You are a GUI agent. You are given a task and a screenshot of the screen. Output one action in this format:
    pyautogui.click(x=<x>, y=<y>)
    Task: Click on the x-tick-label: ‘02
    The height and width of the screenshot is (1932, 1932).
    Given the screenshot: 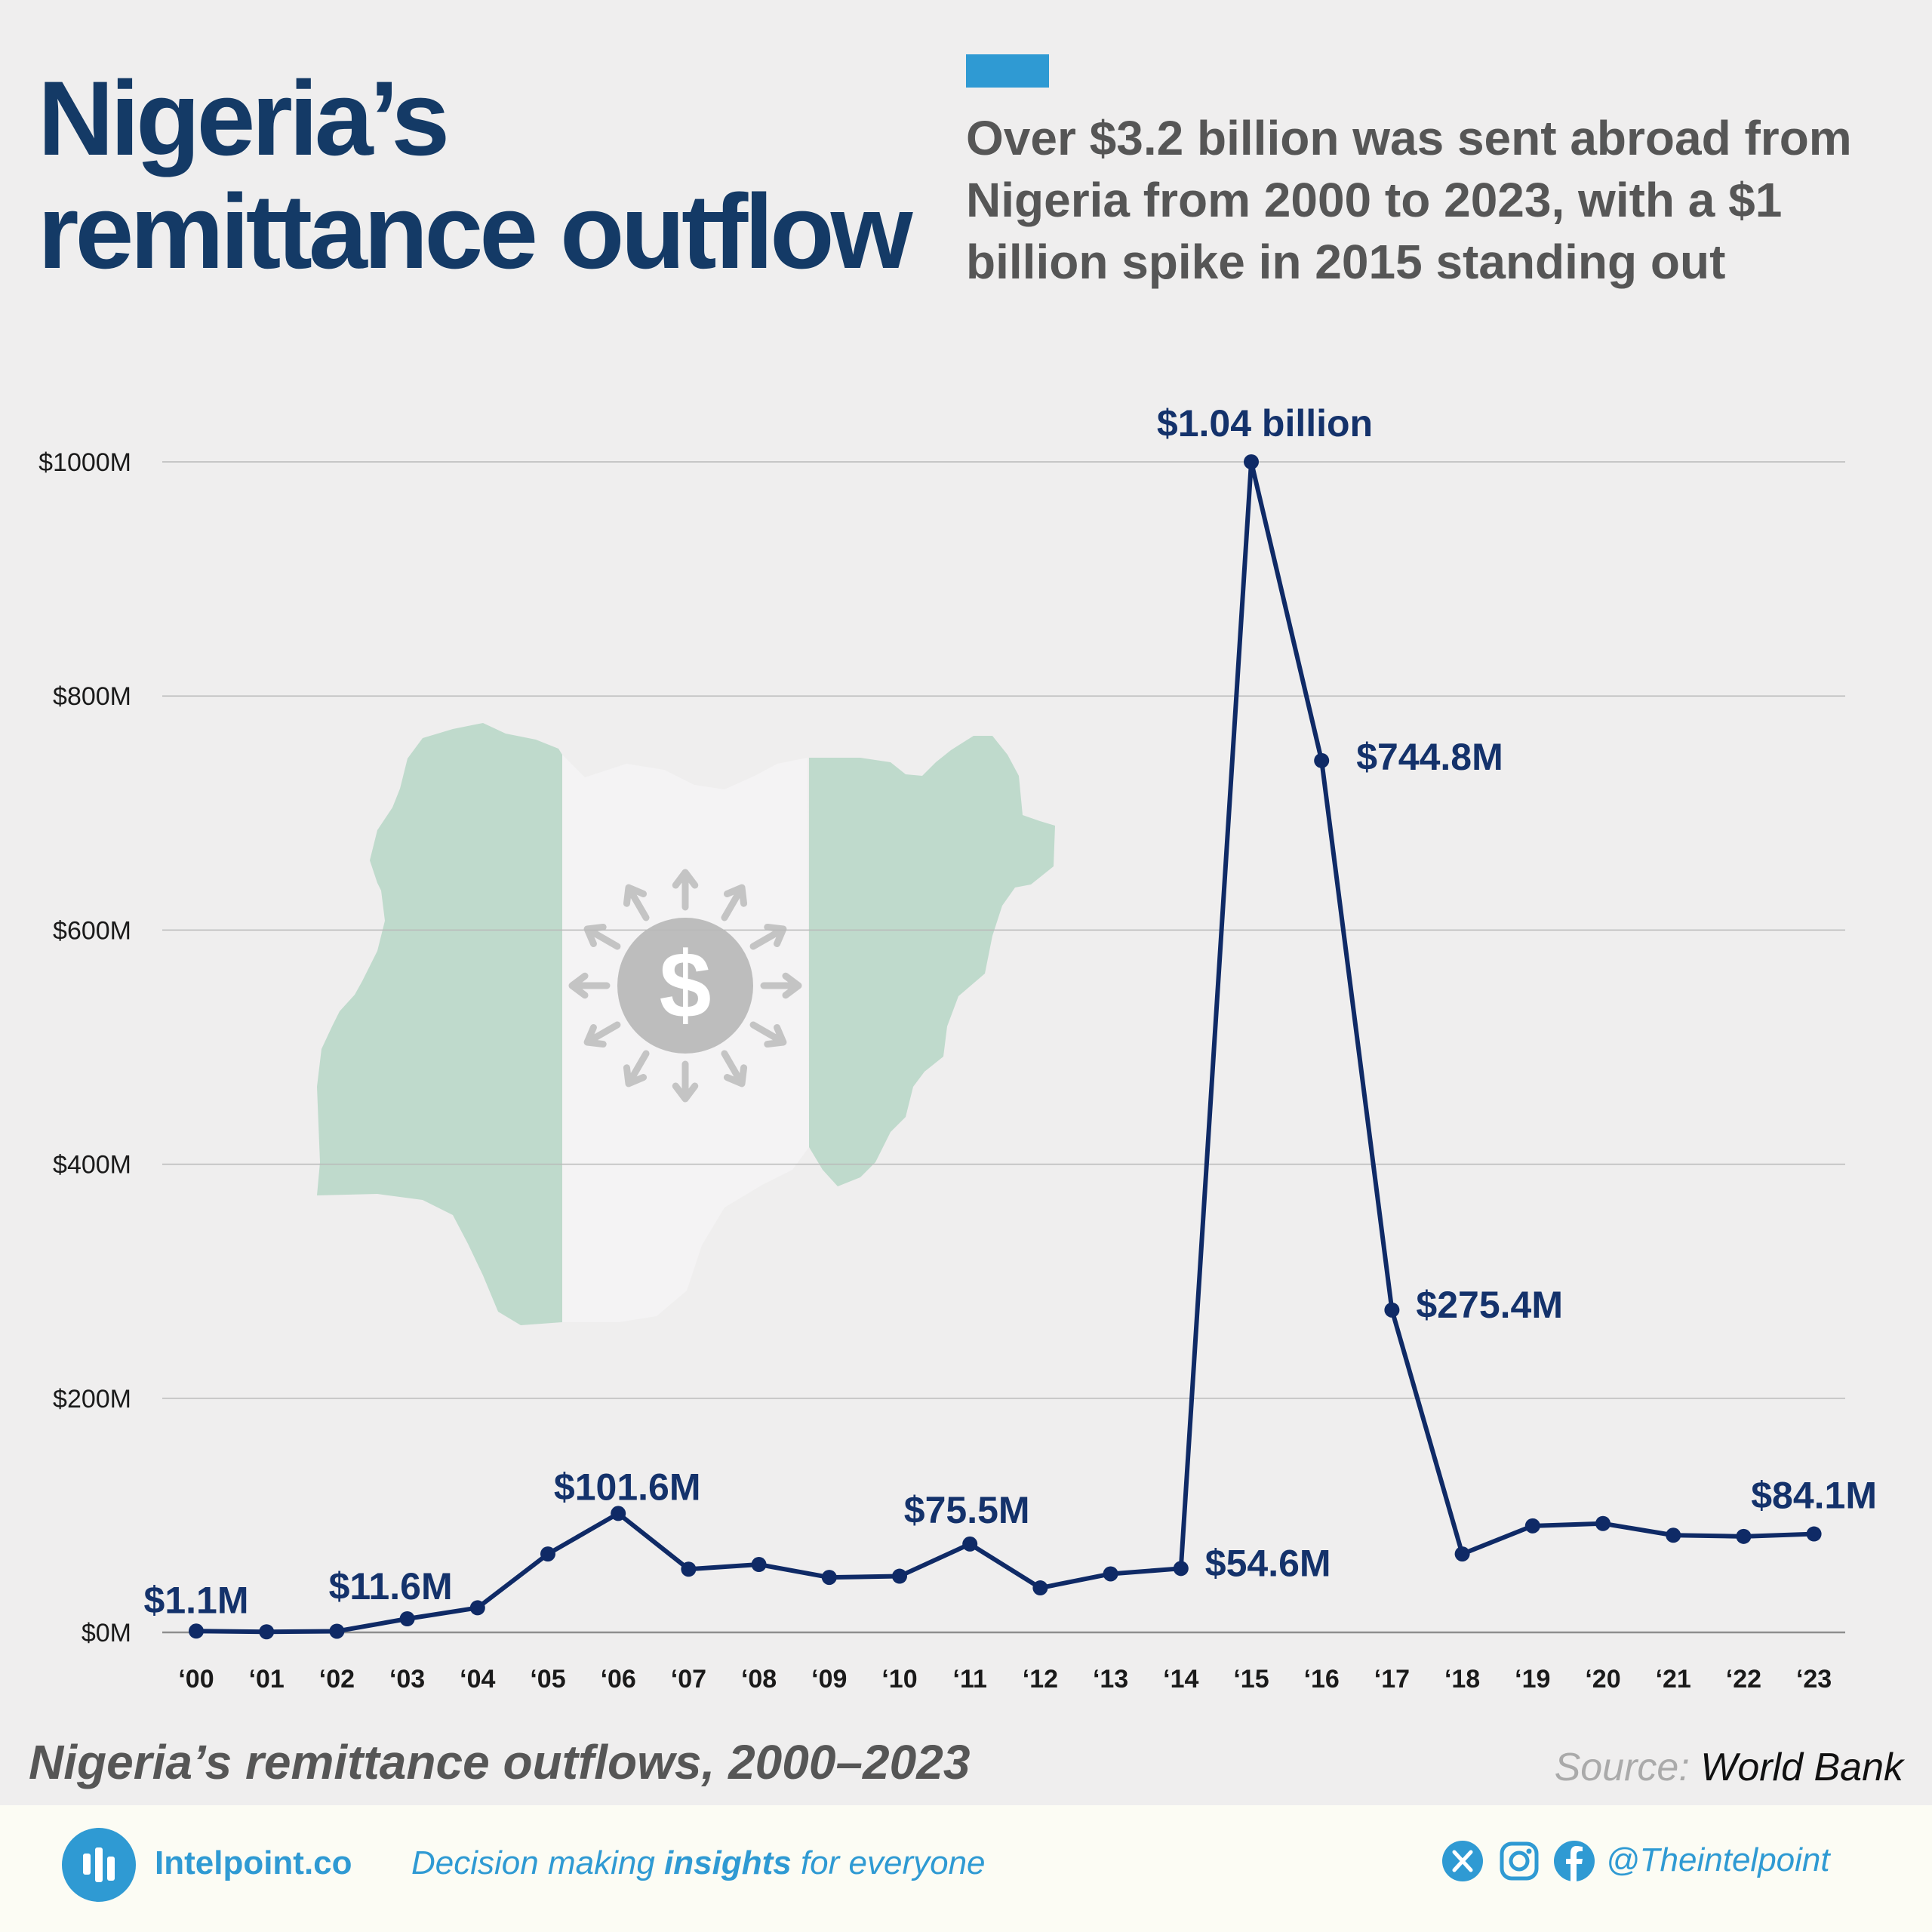 What is the action you would take?
    pyautogui.click(x=337, y=1679)
    